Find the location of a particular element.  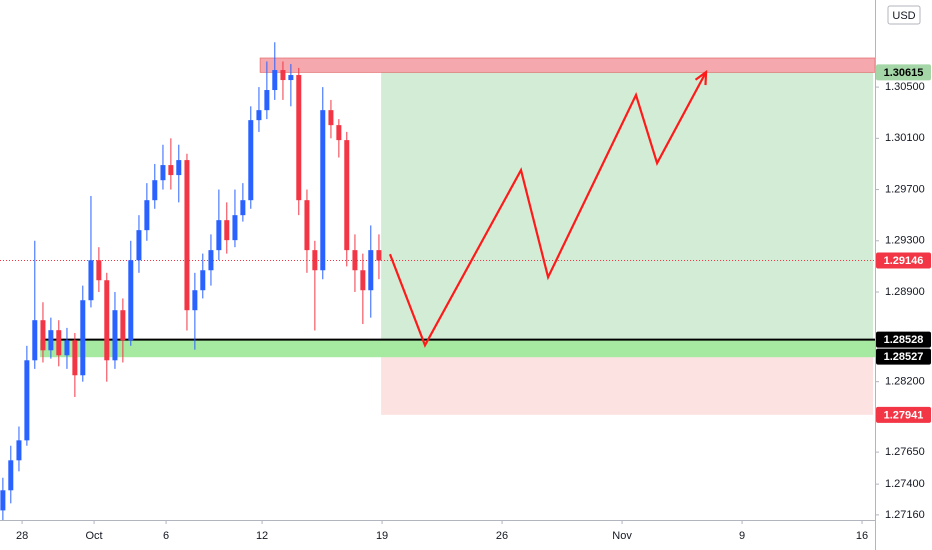

currency-label: USD is located at coordinates (903, 16).